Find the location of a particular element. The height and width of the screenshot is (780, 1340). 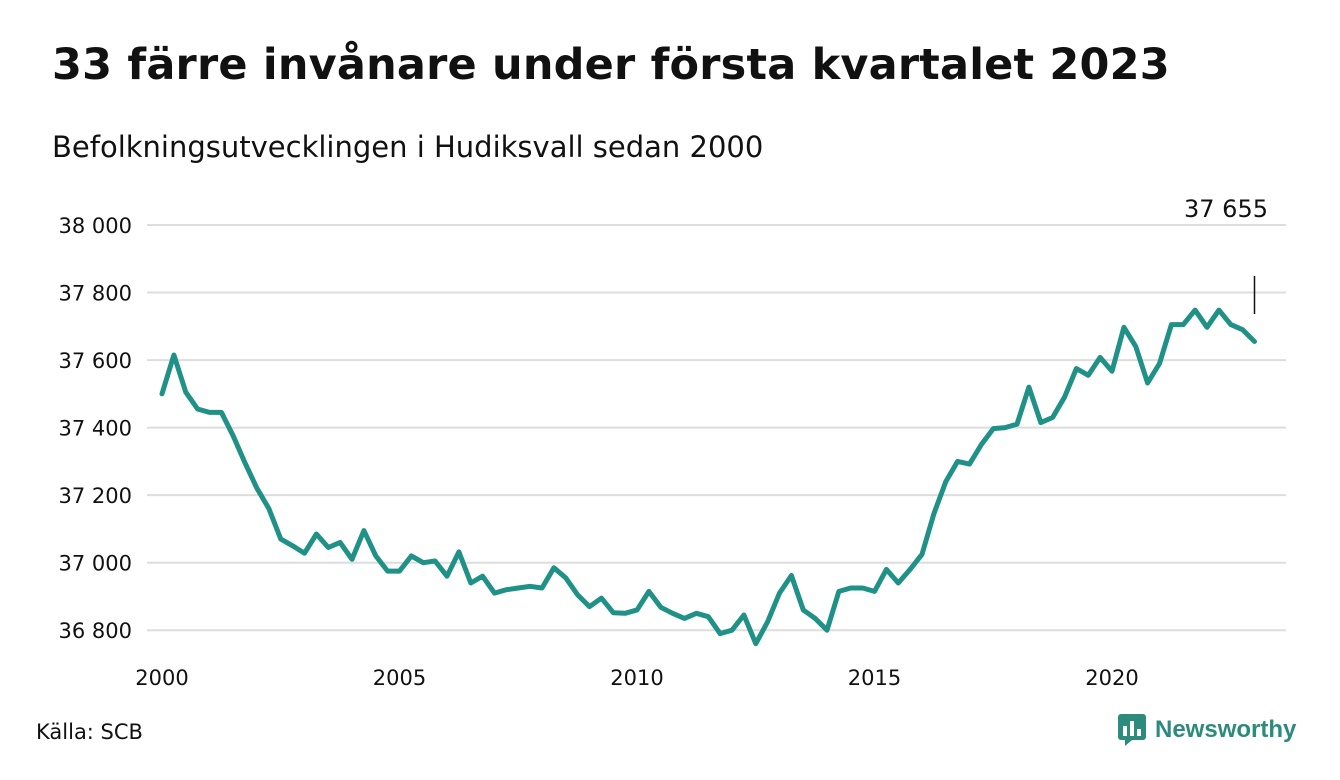

brand-name: Newsworthy is located at coordinates (1226, 729).